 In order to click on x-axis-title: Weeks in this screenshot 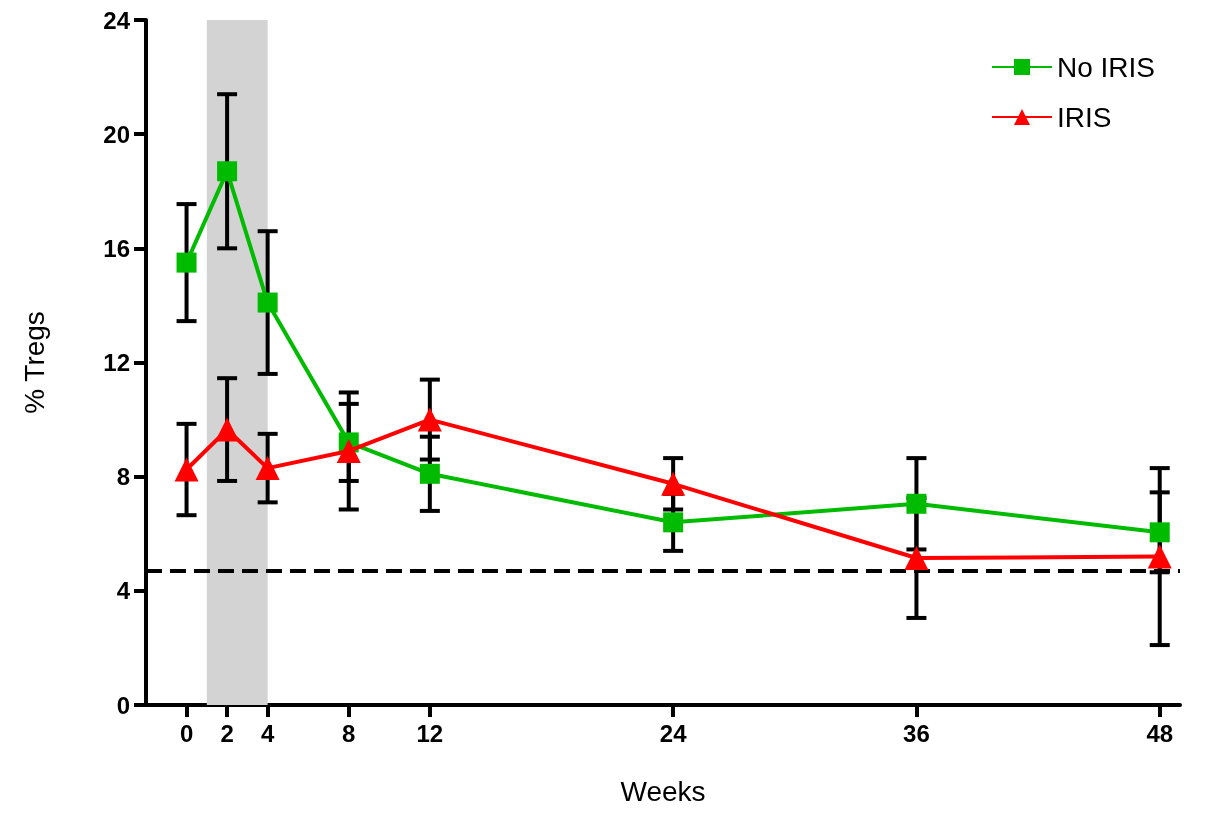, I will do `click(663, 791)`.